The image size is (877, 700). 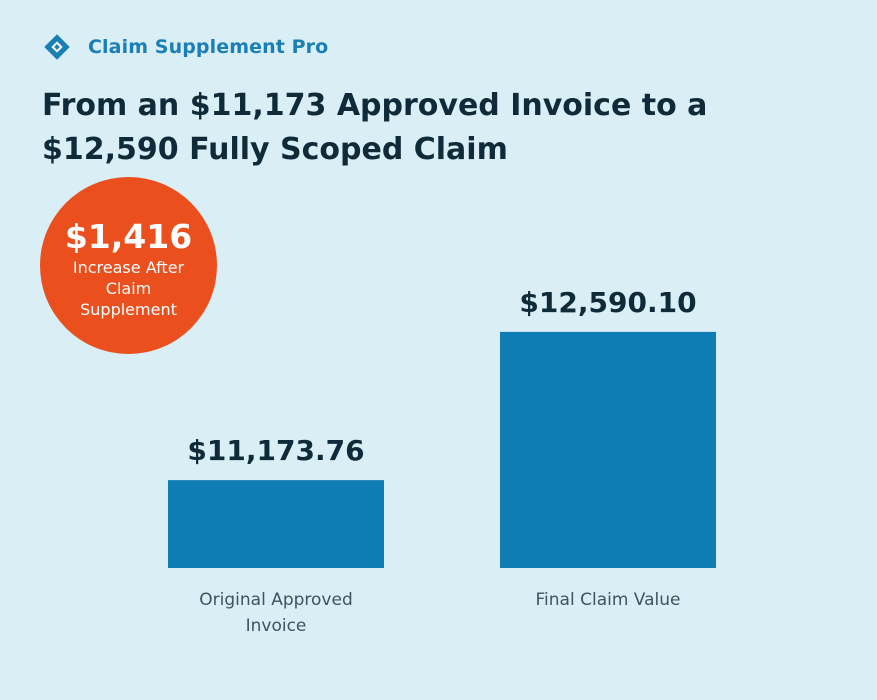 I want to click on brand: Claim Supplement Pro, so click(x=185, y=47).